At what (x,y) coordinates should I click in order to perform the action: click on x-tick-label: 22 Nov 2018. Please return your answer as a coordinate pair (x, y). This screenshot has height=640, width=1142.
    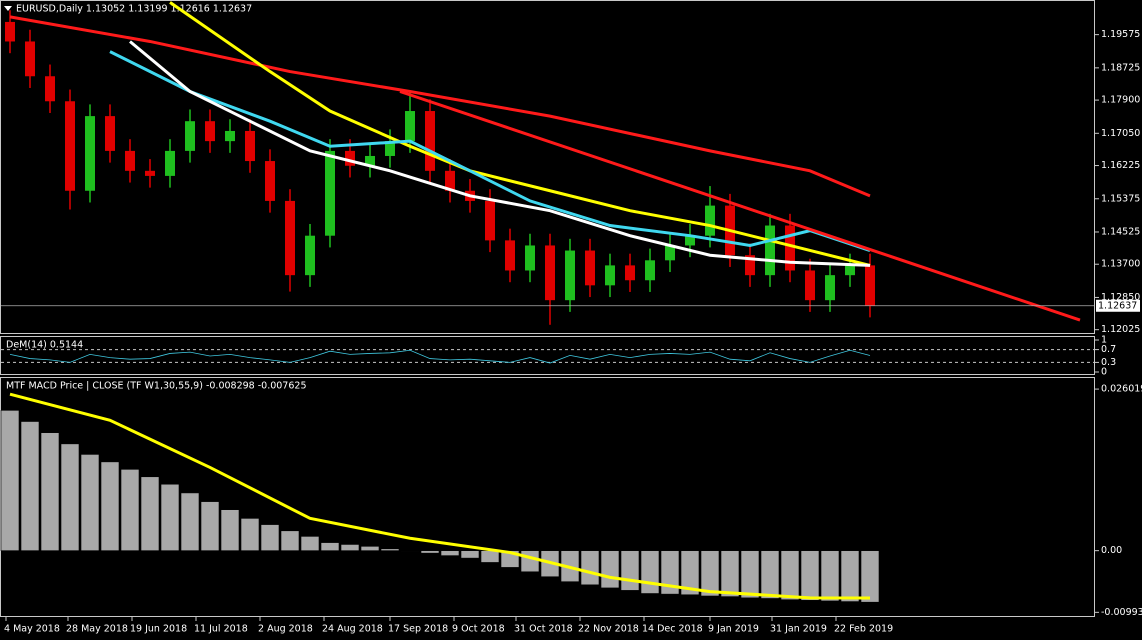
    Looking at the image, I should click on (608, 629).